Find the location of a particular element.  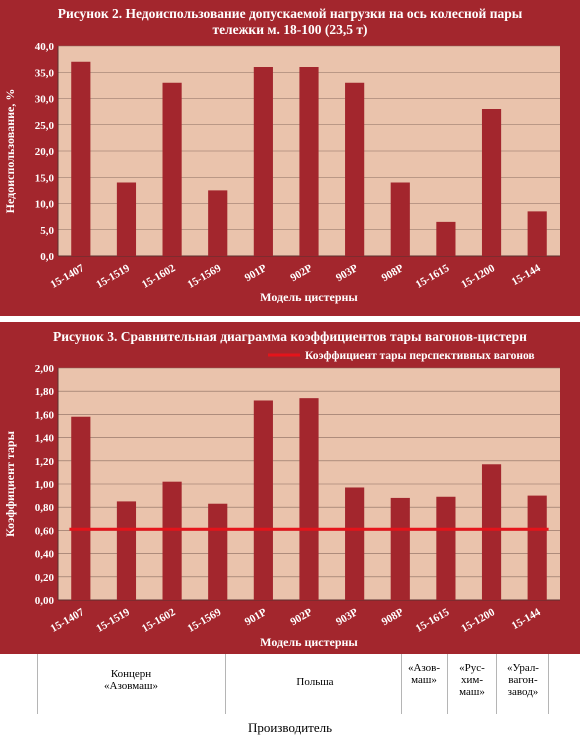

y-tick-label: 10,0 is located at coordinates (45, 205).